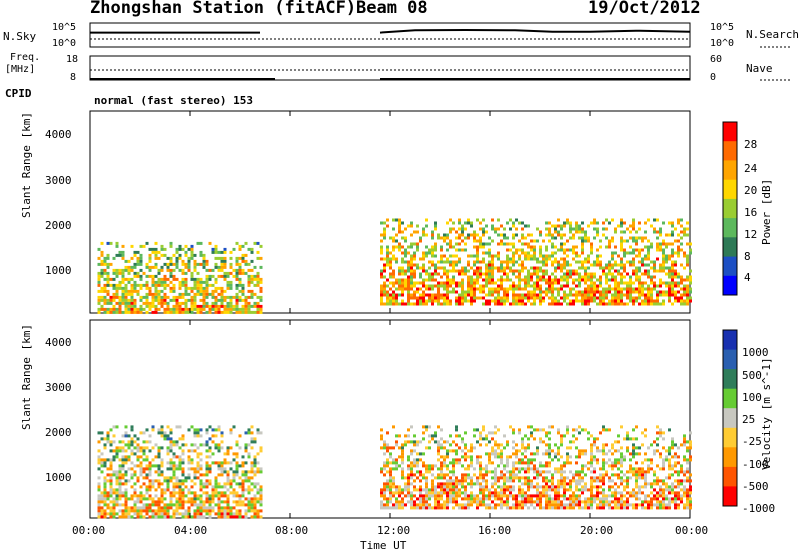  Describe the element at coordinates (730, 418) in the screenshot. I see `velocity-colorbar-swatch` at that location.